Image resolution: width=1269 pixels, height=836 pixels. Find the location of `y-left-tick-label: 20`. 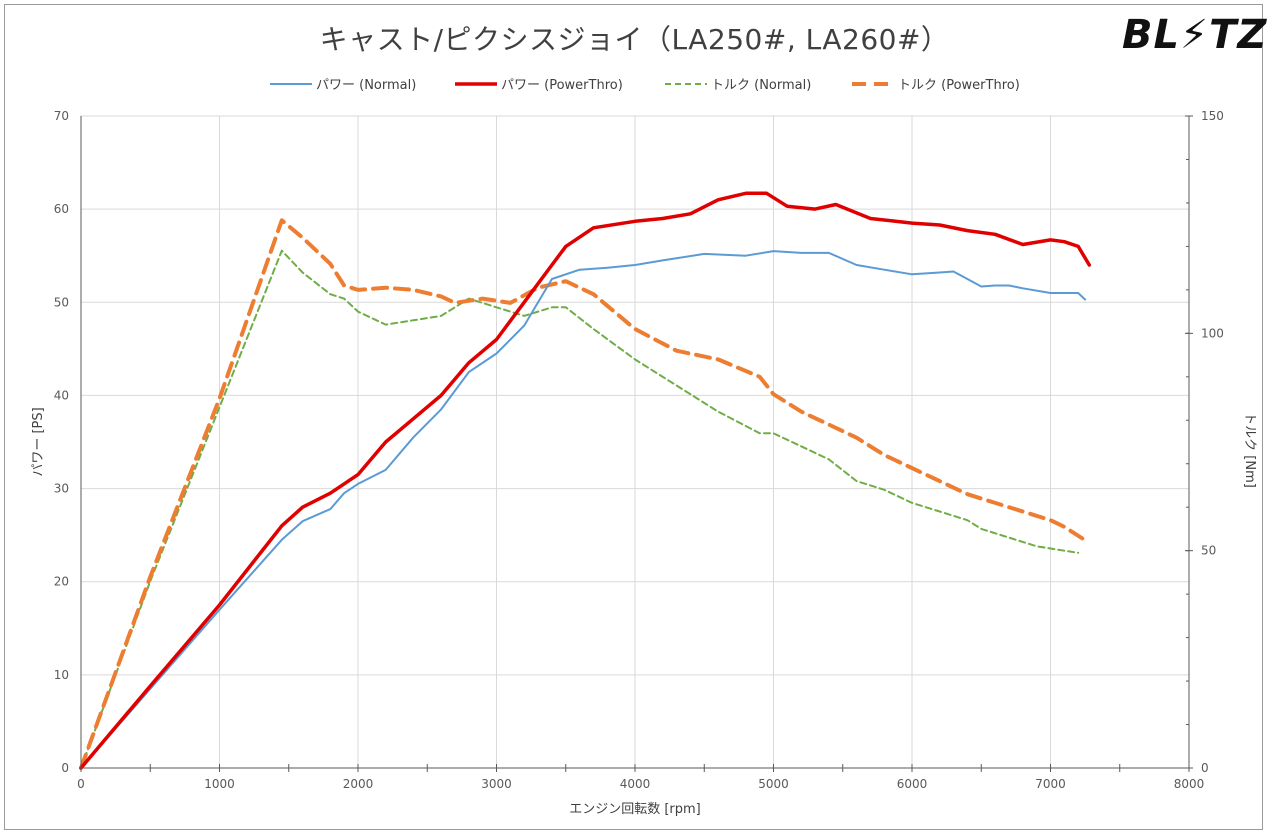

y-left-tick-label: 20 is located at coordinates (61, 582).